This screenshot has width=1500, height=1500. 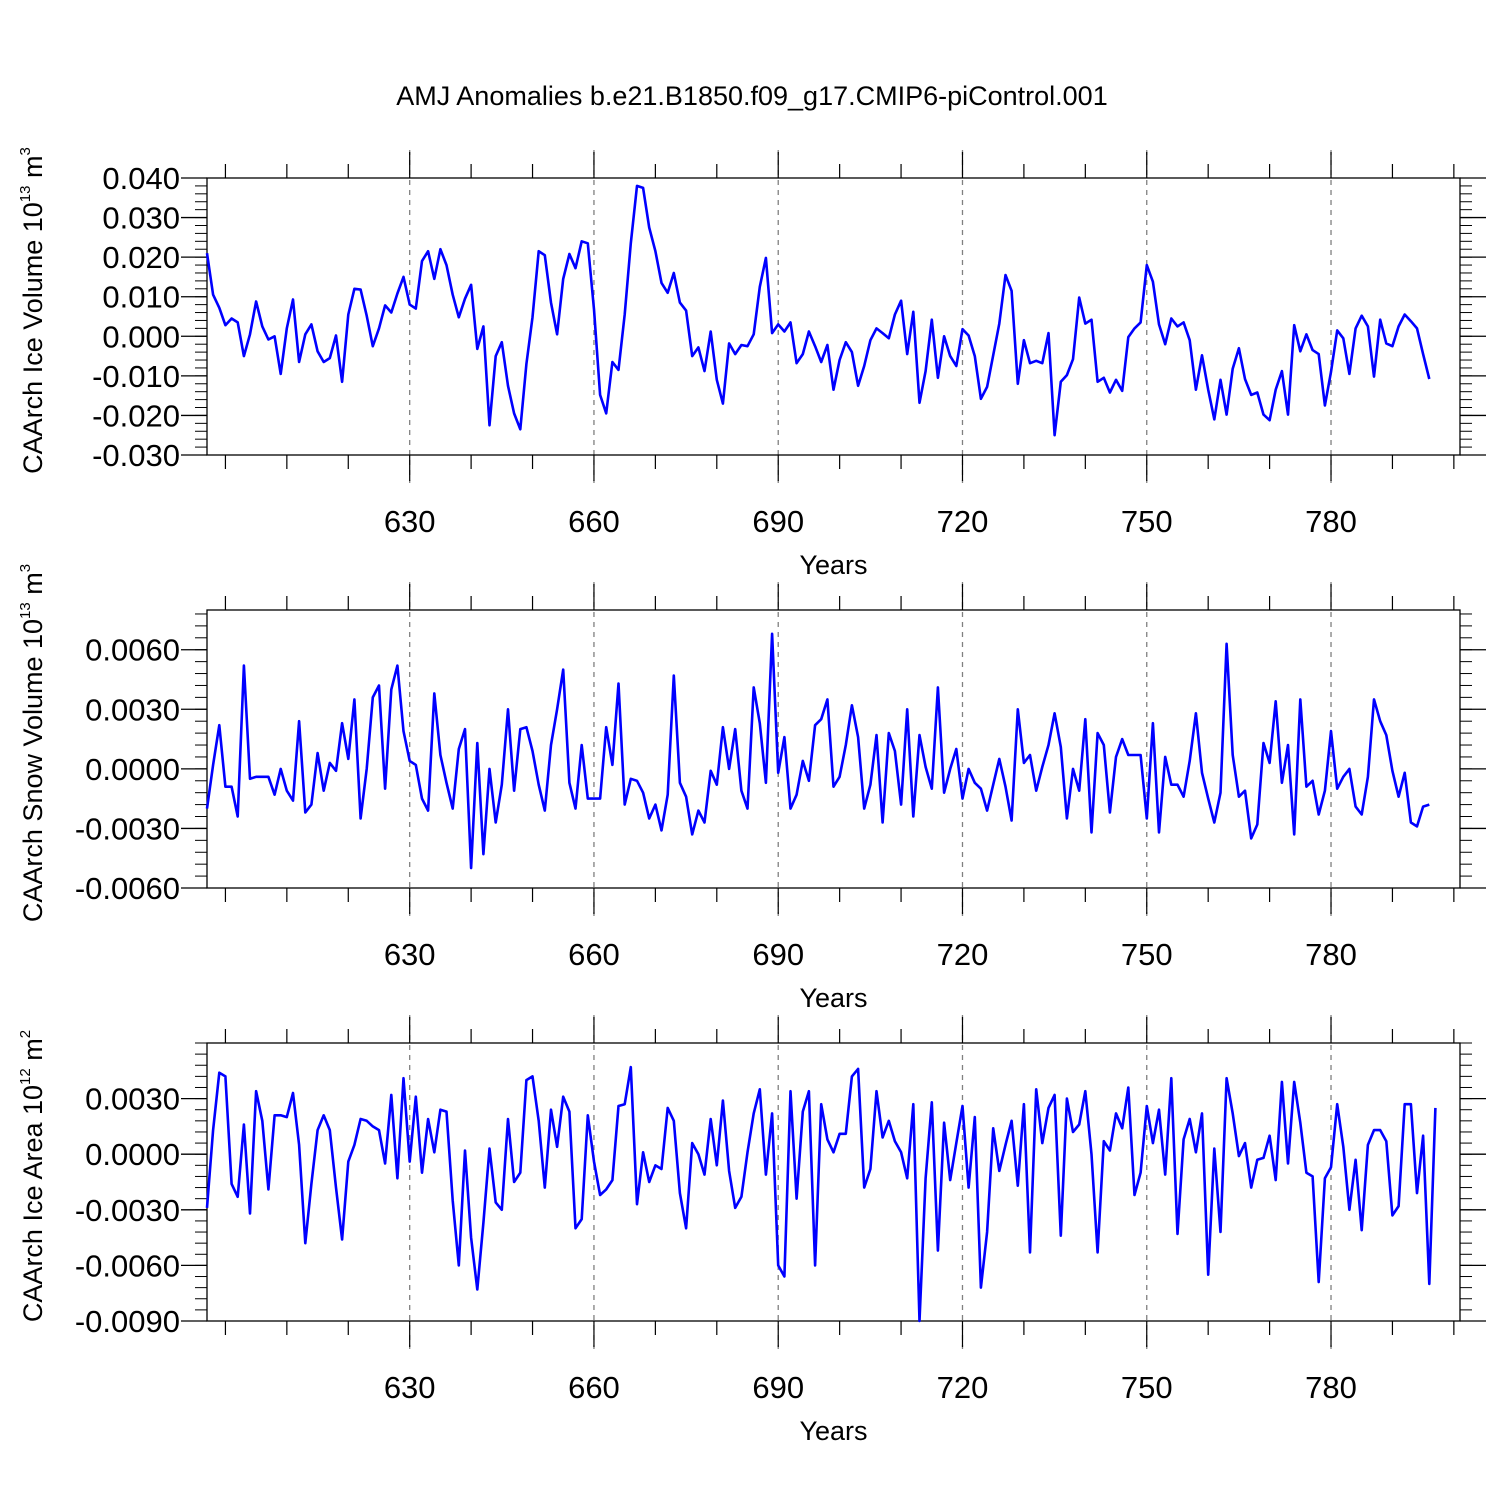 I want to click on y-tick-label: 0.030, so click(x=141, y=218).